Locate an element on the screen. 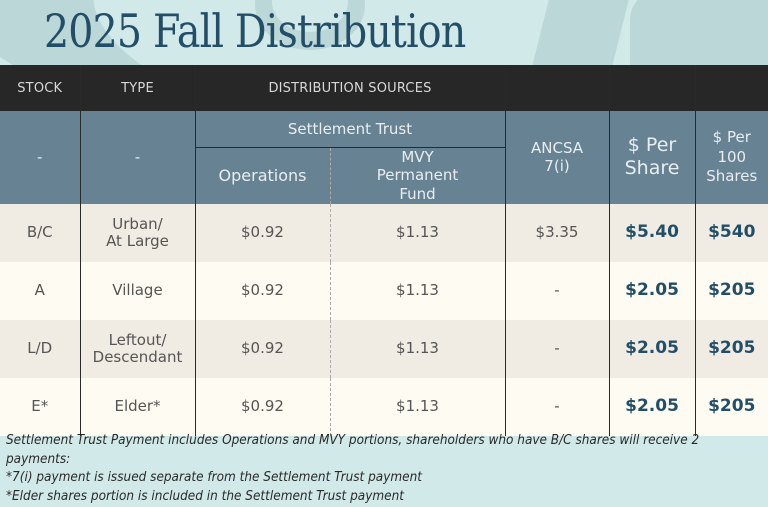  ancsa-line: ANCSA is located at coordinates (557, 148).